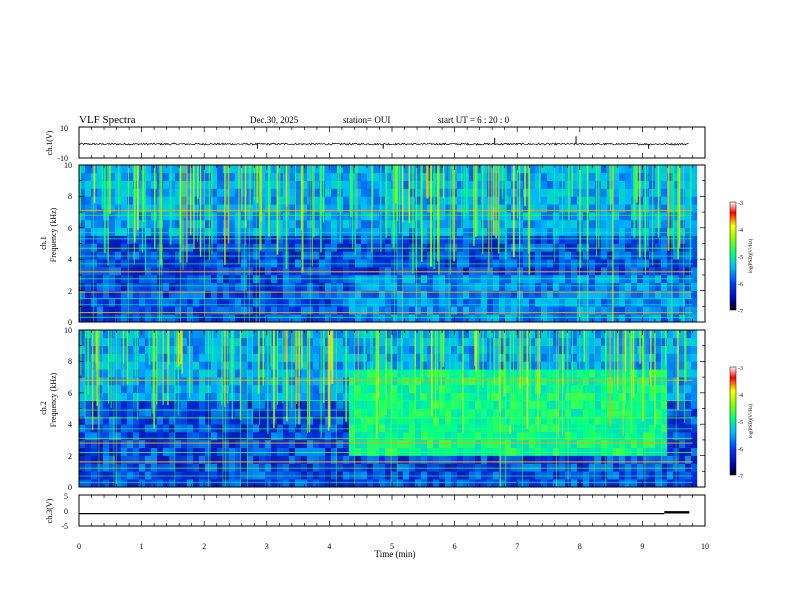 The image size is (792, 612). Describe the element at coordinates (377, 525) in the screenshot. I see `ch3-waveform-panel: 5 0 -5 ch.3(V) 0 1 2 3 4 5 6 7 8 9 10 Time (min)` at that location.